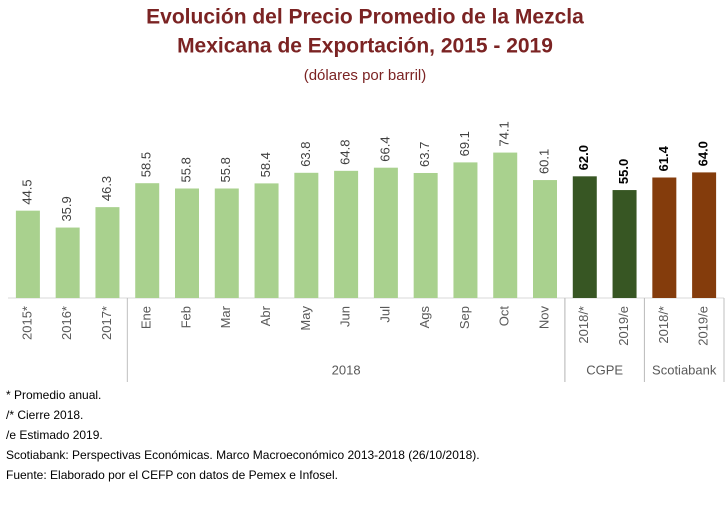 The height and width of the screenshot is (523, 727). What do you see at coordinates (26, 191) in the screenshot?
I see `data-label: 44.5` at bounding box center [26, 191].